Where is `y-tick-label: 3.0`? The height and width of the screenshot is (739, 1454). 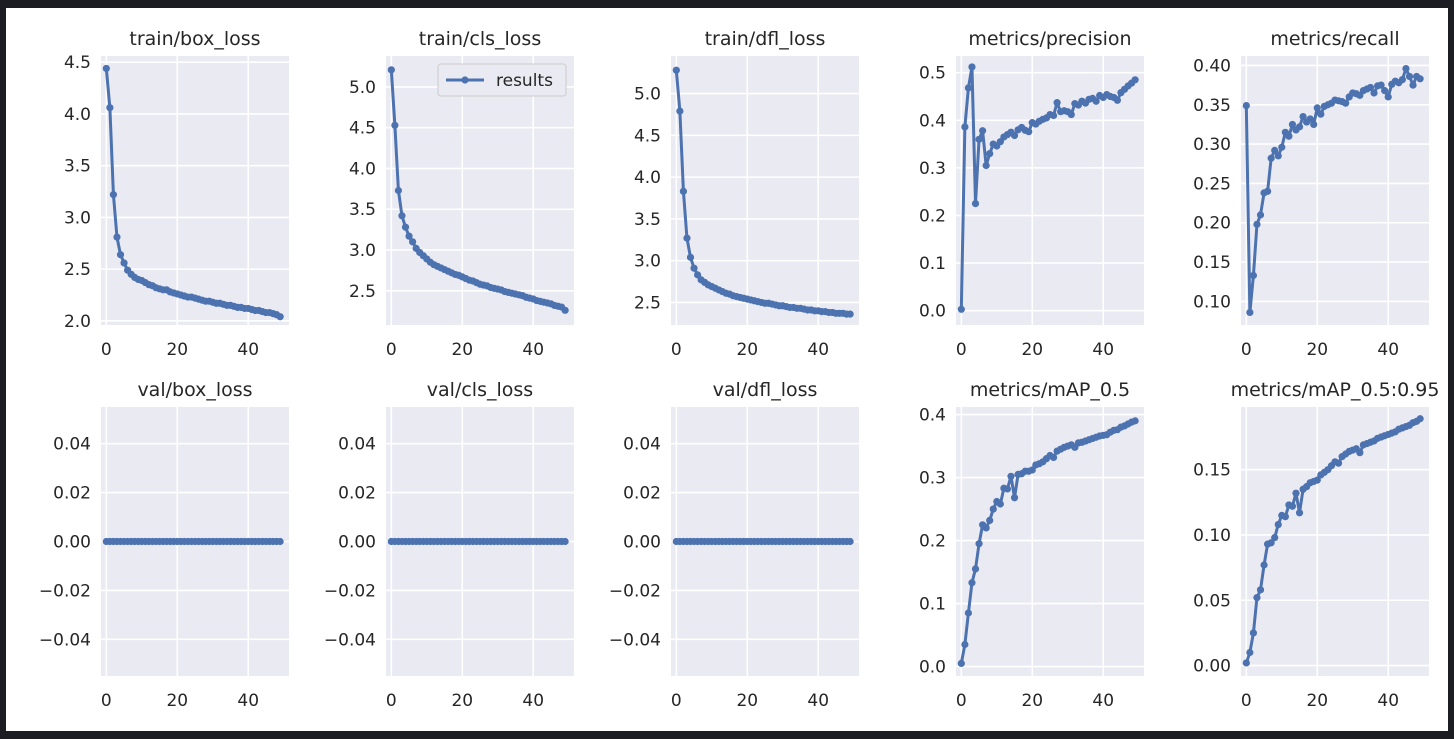 y-tick-label: 3.0 is located at coordinates (362, 251).